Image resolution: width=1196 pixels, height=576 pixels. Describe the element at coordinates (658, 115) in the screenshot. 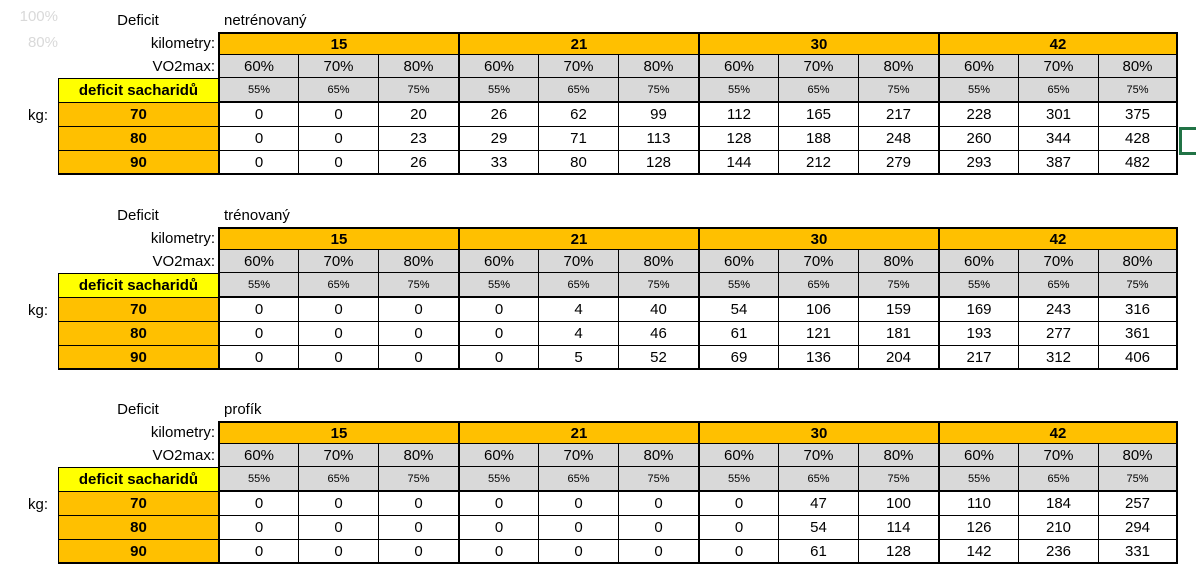

I see `deficit-value-cell: 99` at that location.